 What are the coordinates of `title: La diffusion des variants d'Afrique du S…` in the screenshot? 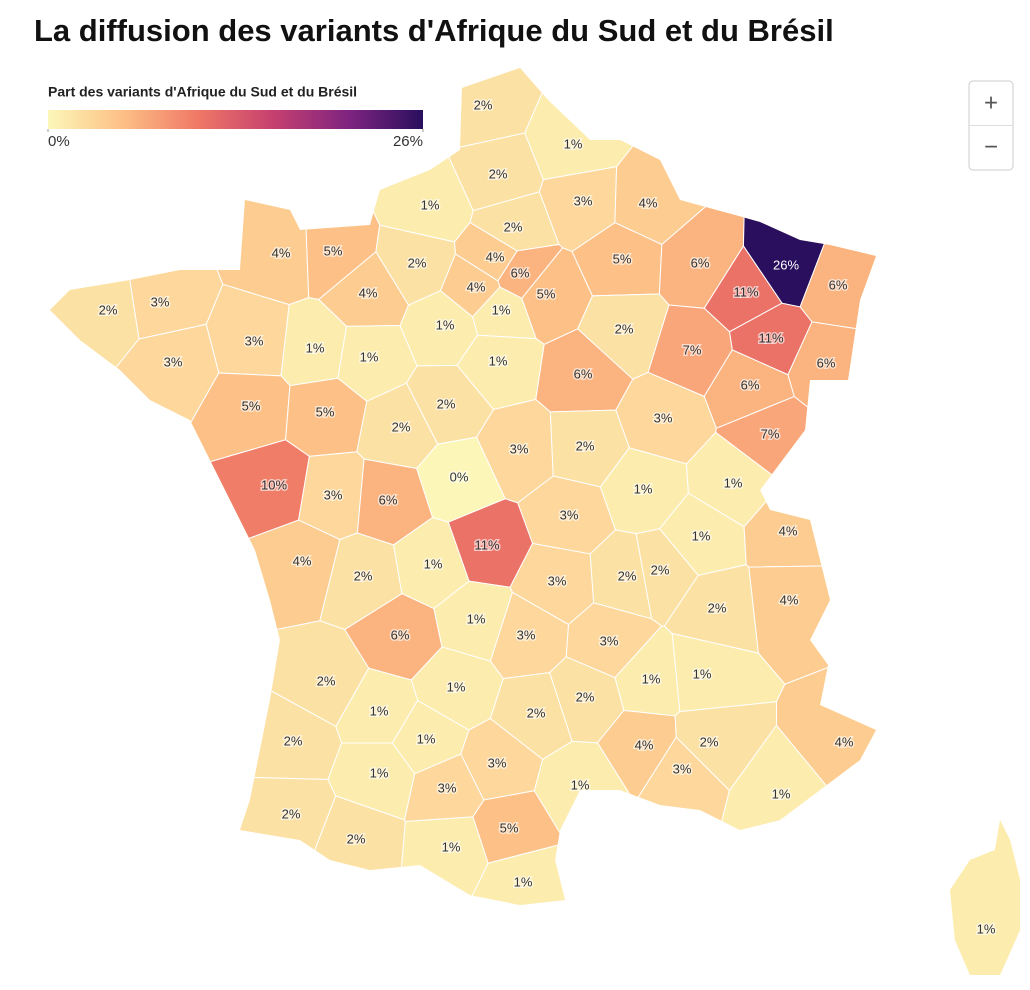 It's located at (434, 30).